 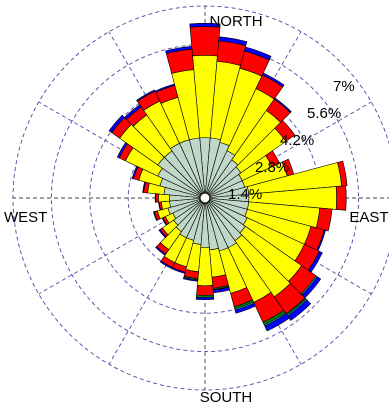 I want to click on direction-label-north: NORTH, so click(x=235, y=21).